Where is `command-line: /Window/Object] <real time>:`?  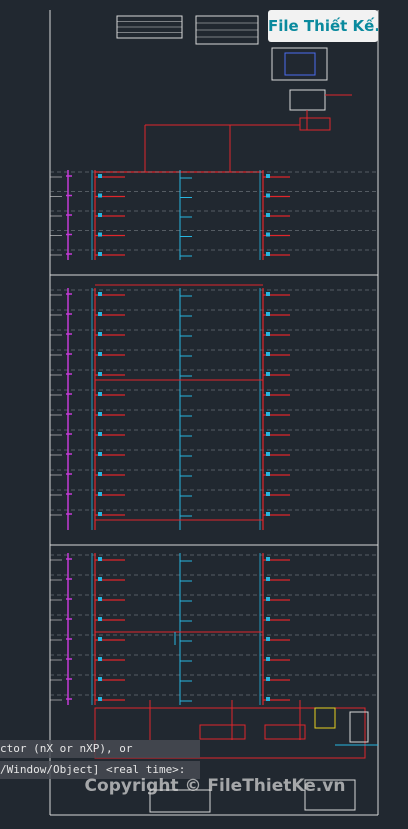
command-line: /Window/Object] <real time>: is located at coordinates (100, 770).